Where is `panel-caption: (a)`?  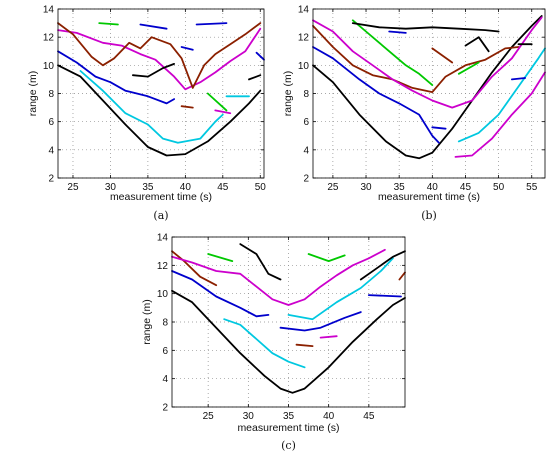 panel-caption: (a) is located at coordinates (160, 215).